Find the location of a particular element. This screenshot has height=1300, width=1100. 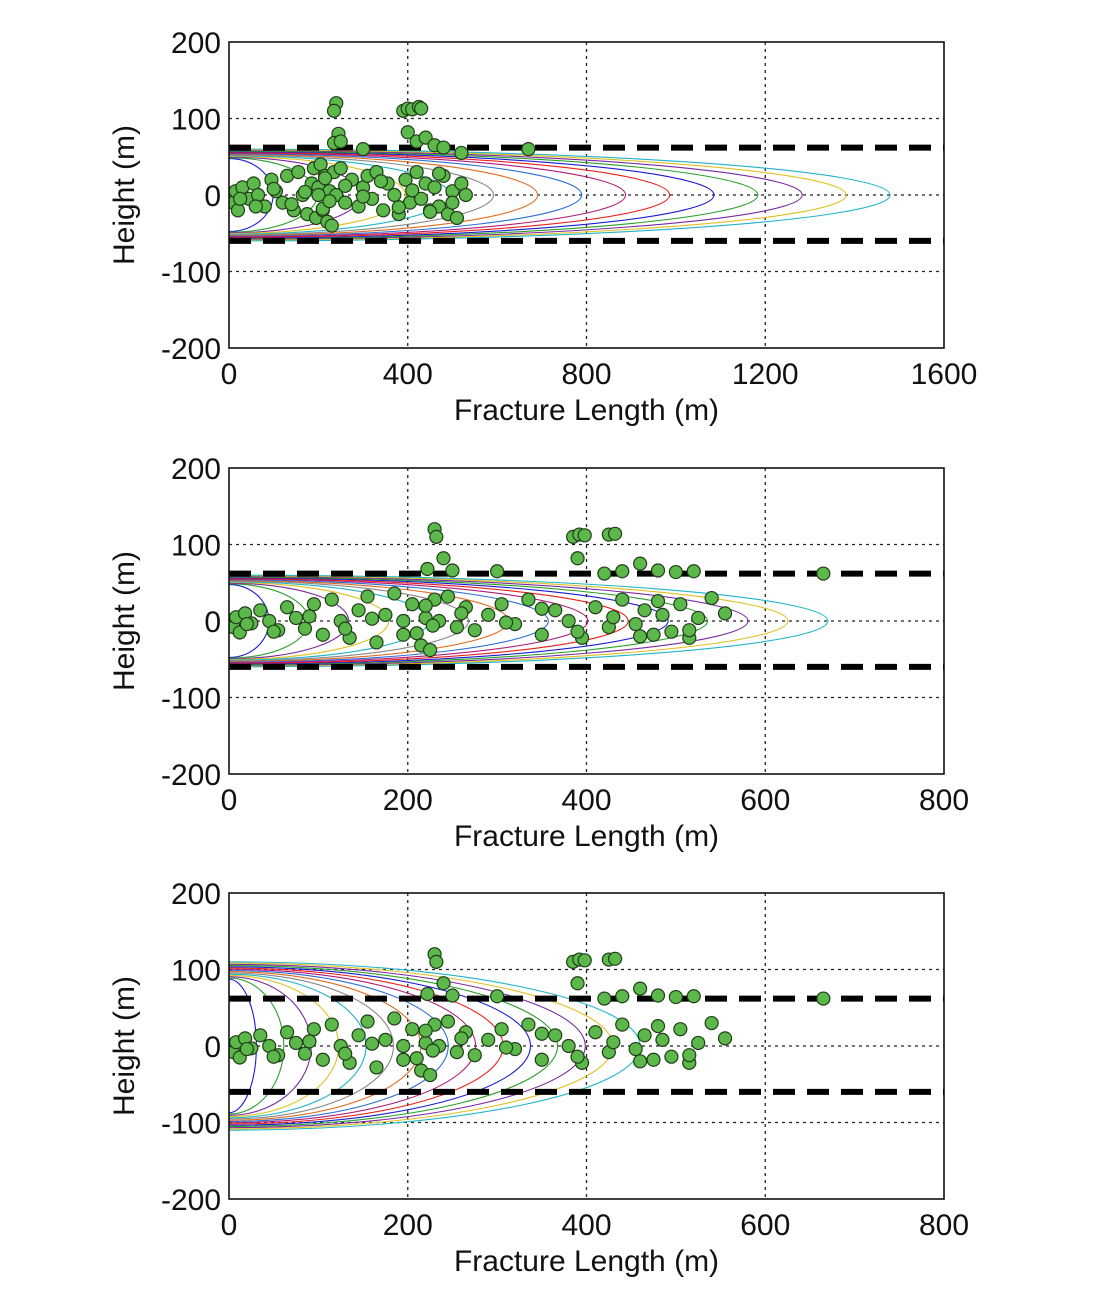

x-tick-label: 1600 is located at coordinates (944, 374).